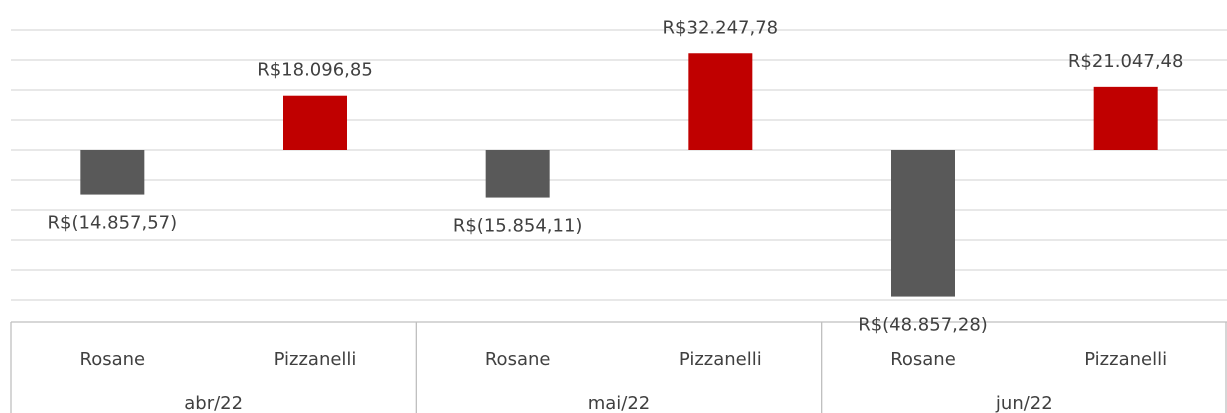 The width and height of the screenshot is (1227, 413). I want to click on data-label: R$32.247,78, so click(721, 27).